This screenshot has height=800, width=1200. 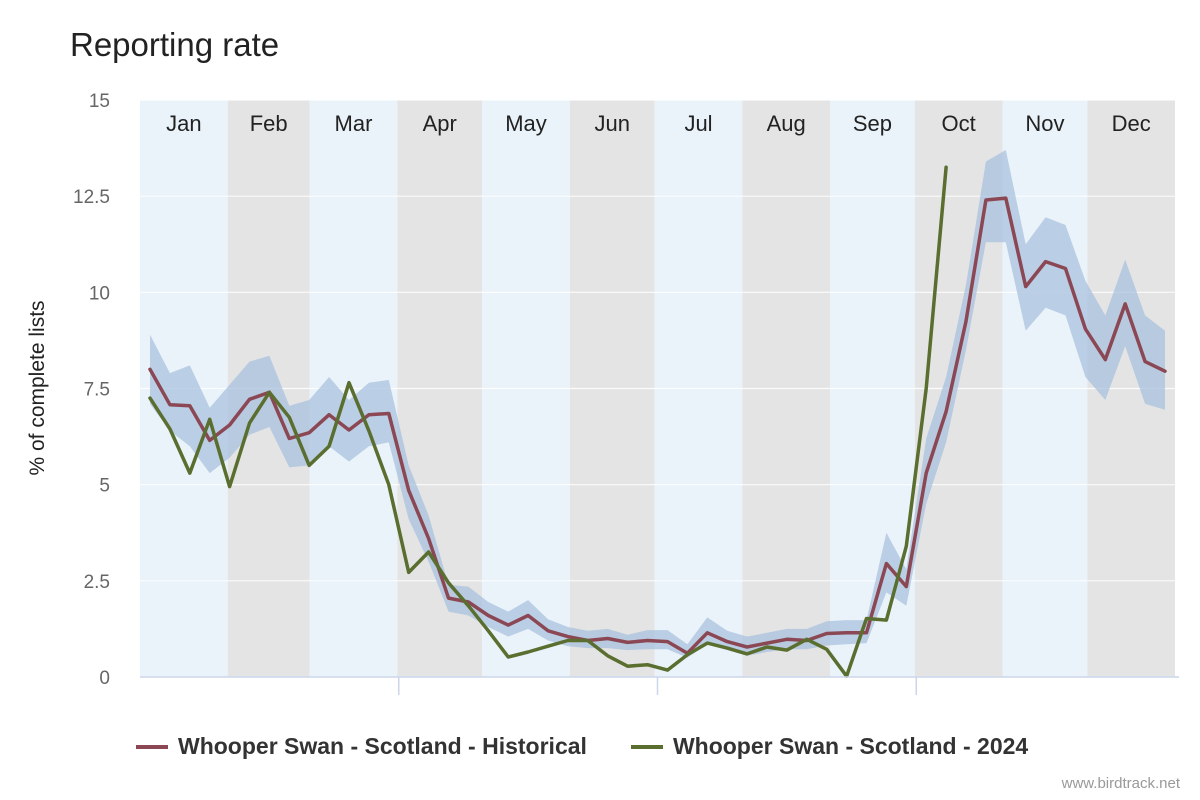 I want to click on y-tick-label: 7.5, so click(x=97, y=390).